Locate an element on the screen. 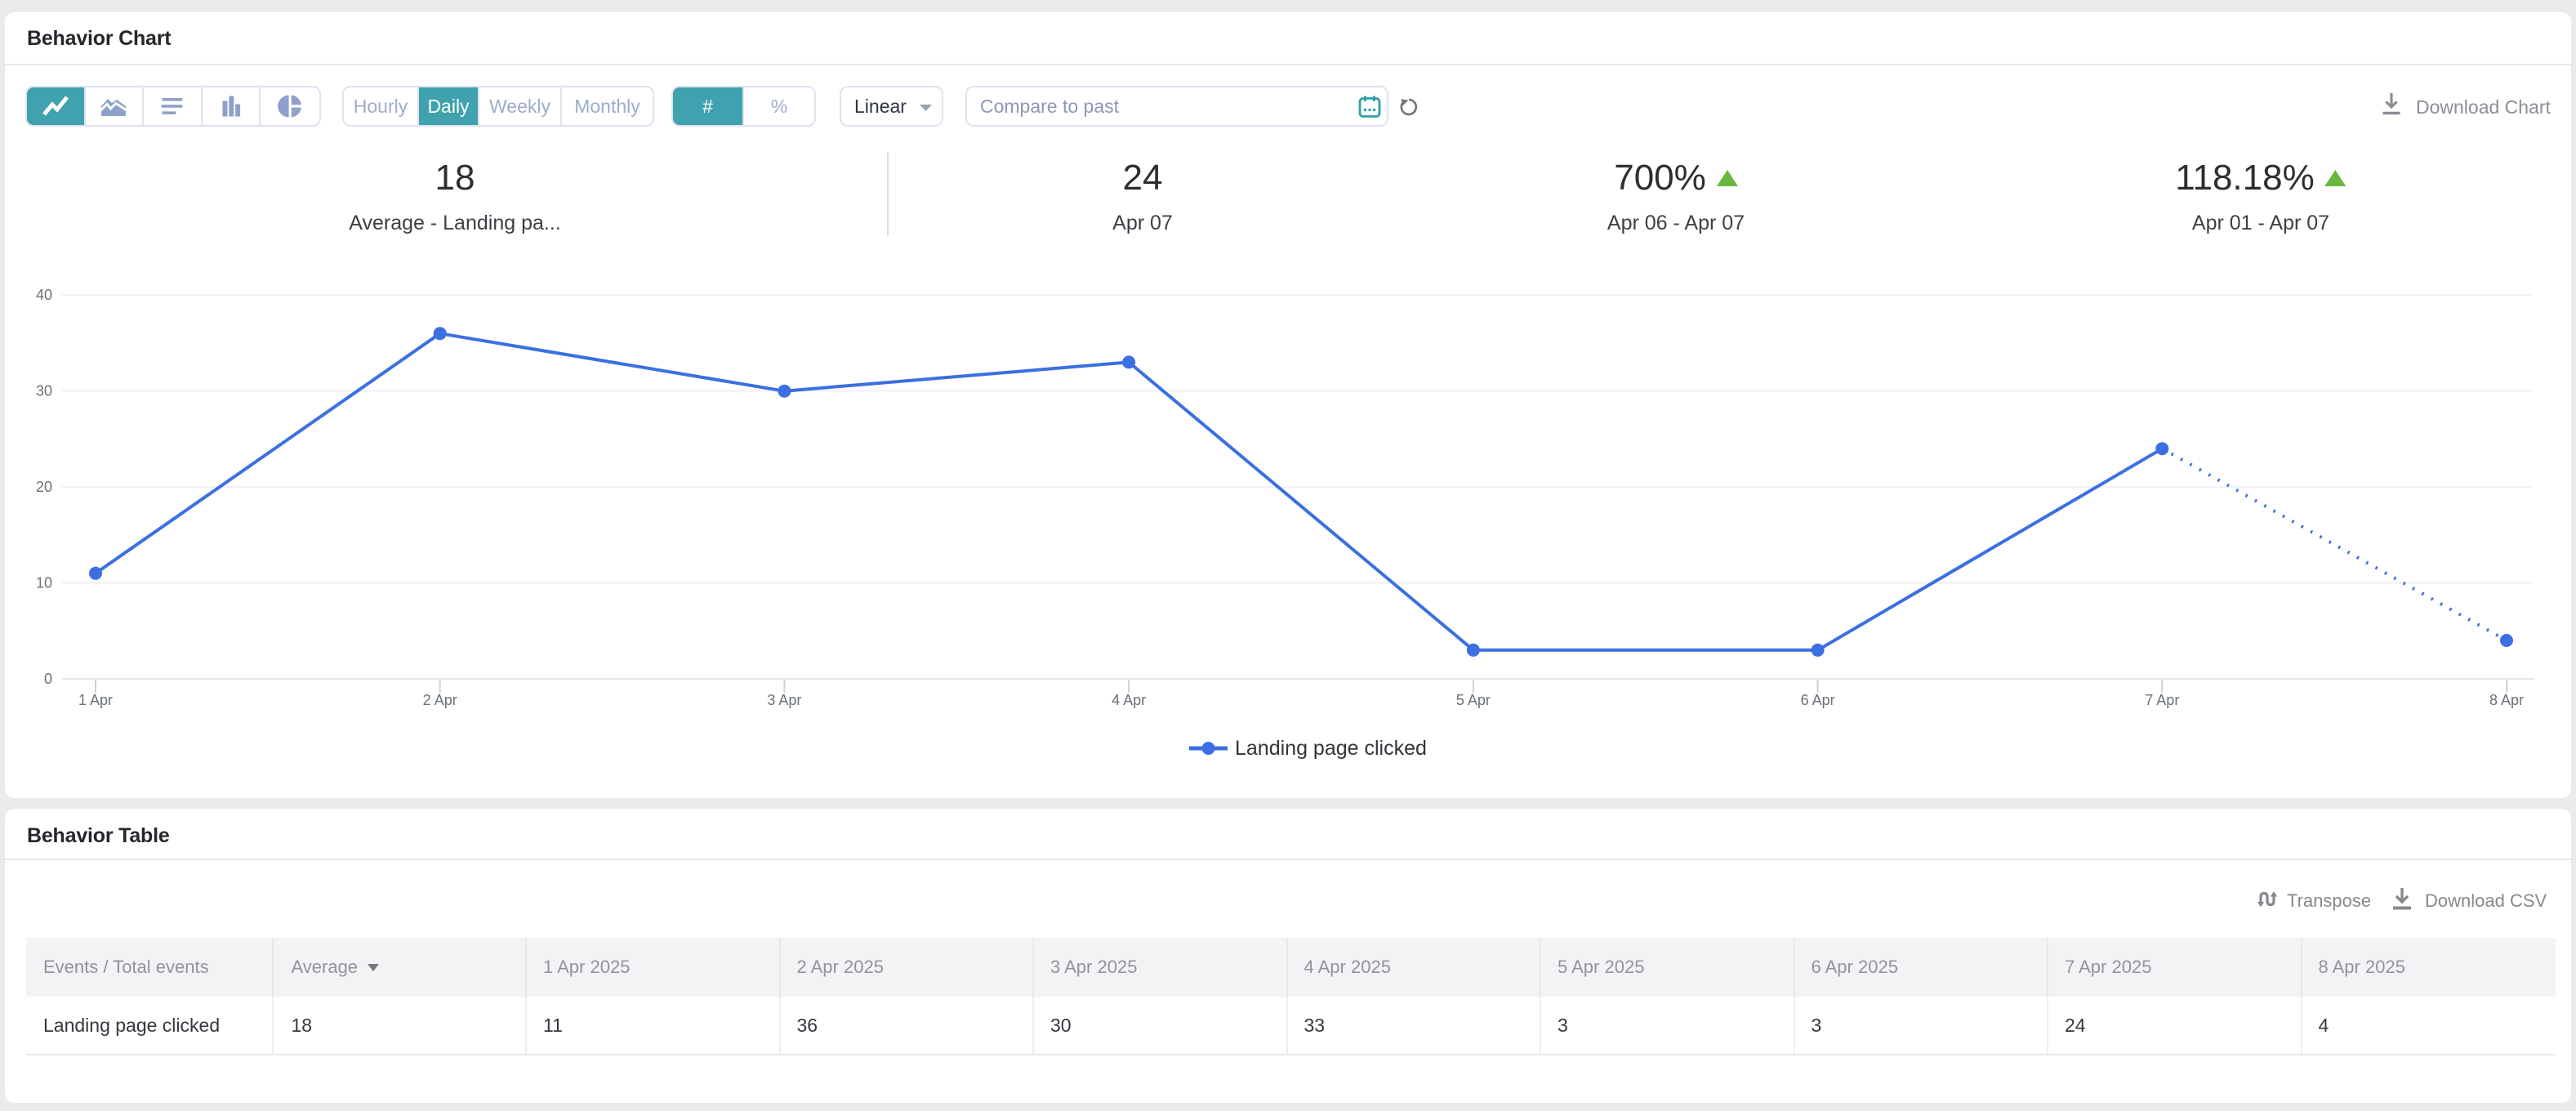 The height and width of the screenshot is (1111, 2576). svg-text: 10 is located at coordinates (44, 583).